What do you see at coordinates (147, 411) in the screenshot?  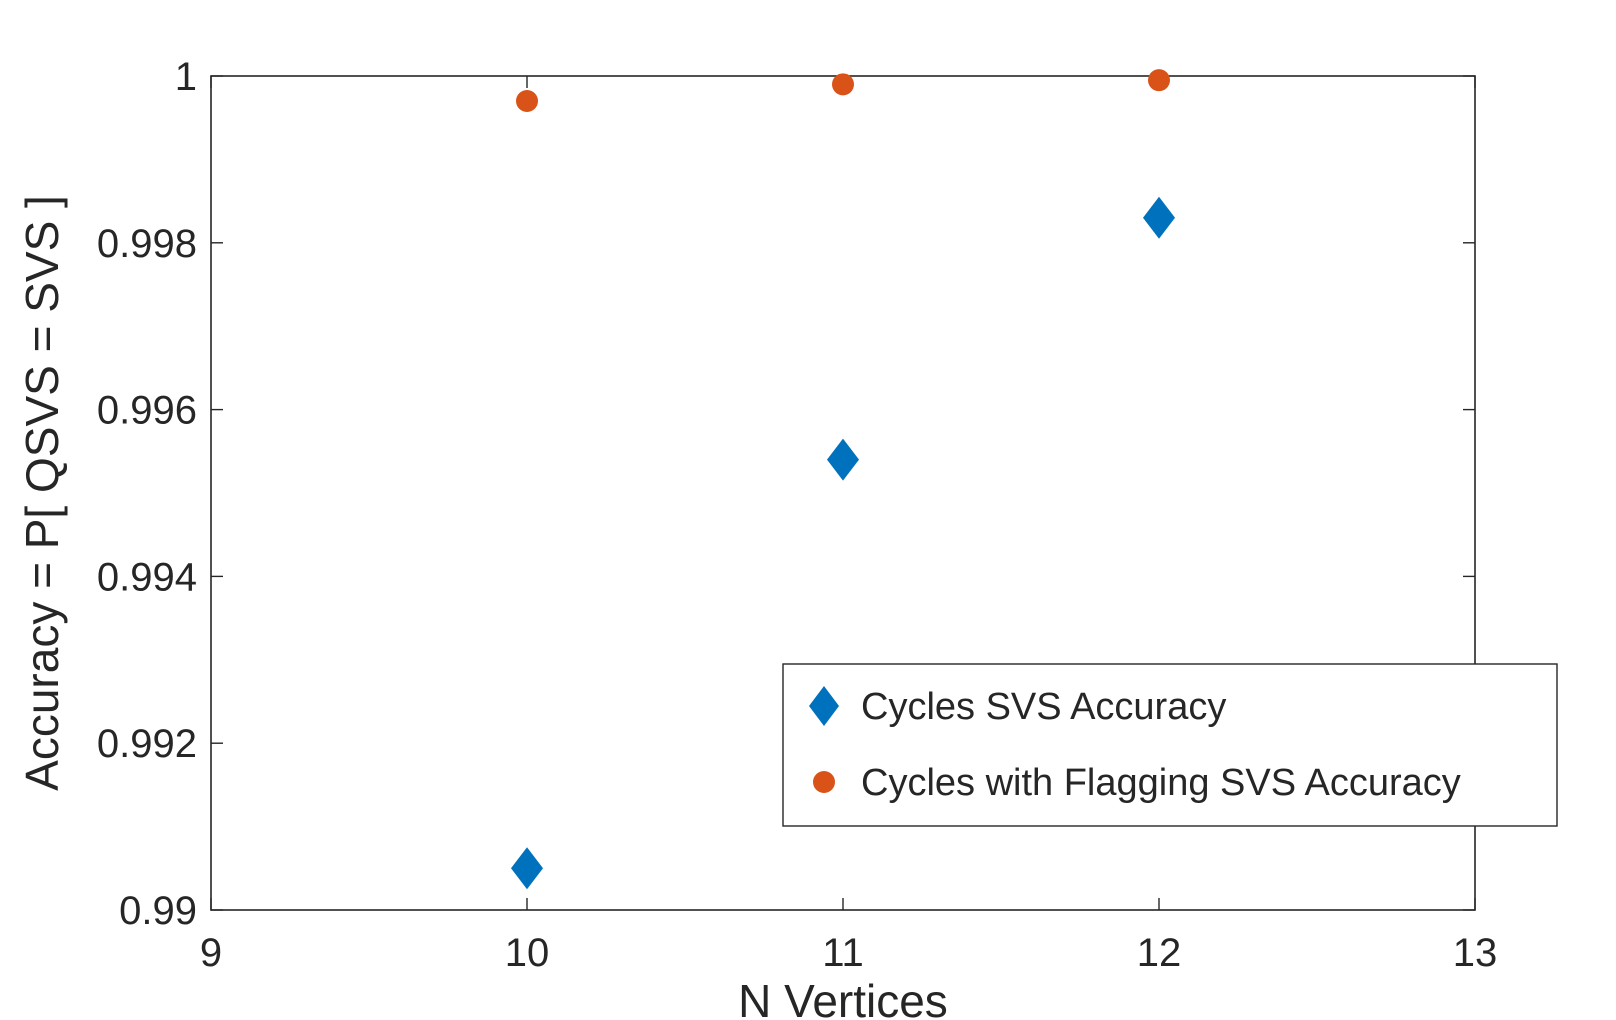 I see `y-tick-label: 0.996` at bounding box center [147, 411].